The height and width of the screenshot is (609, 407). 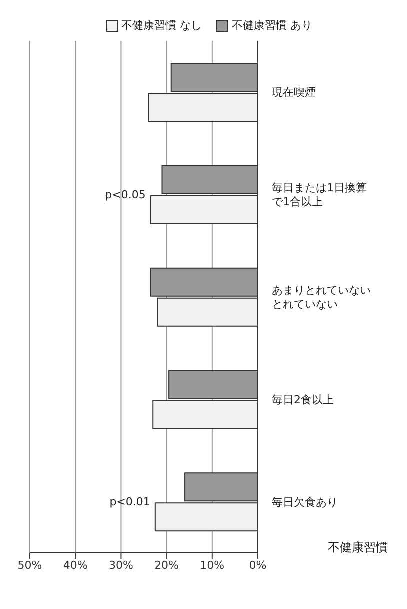 I want to click on x-tick-label: 0%, so click(x=258, y=565).